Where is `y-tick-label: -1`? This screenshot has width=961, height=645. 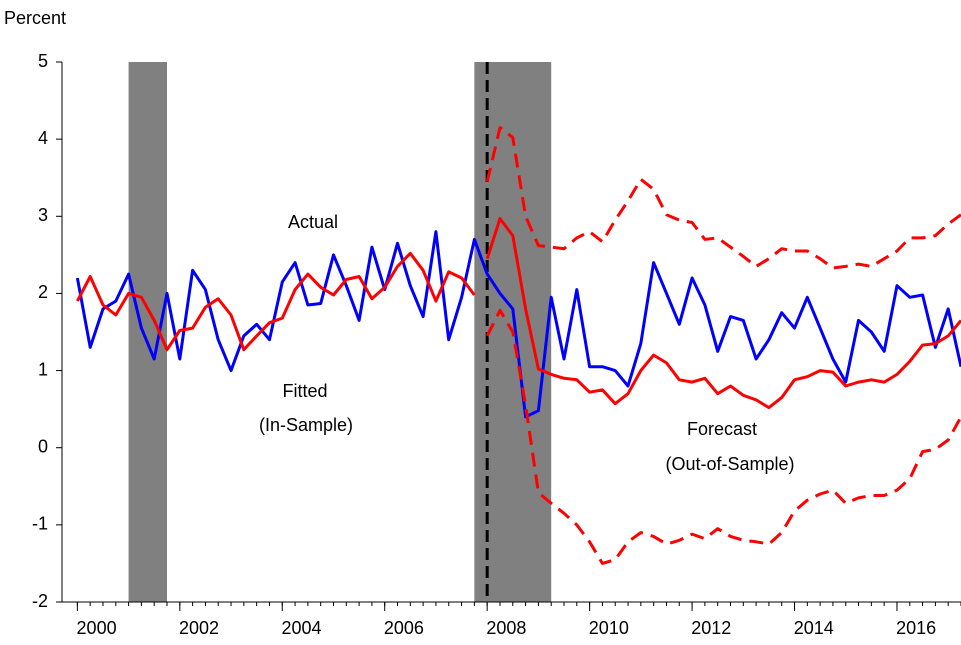 y-tick-label: -1 is located at coordinates (40, 524).